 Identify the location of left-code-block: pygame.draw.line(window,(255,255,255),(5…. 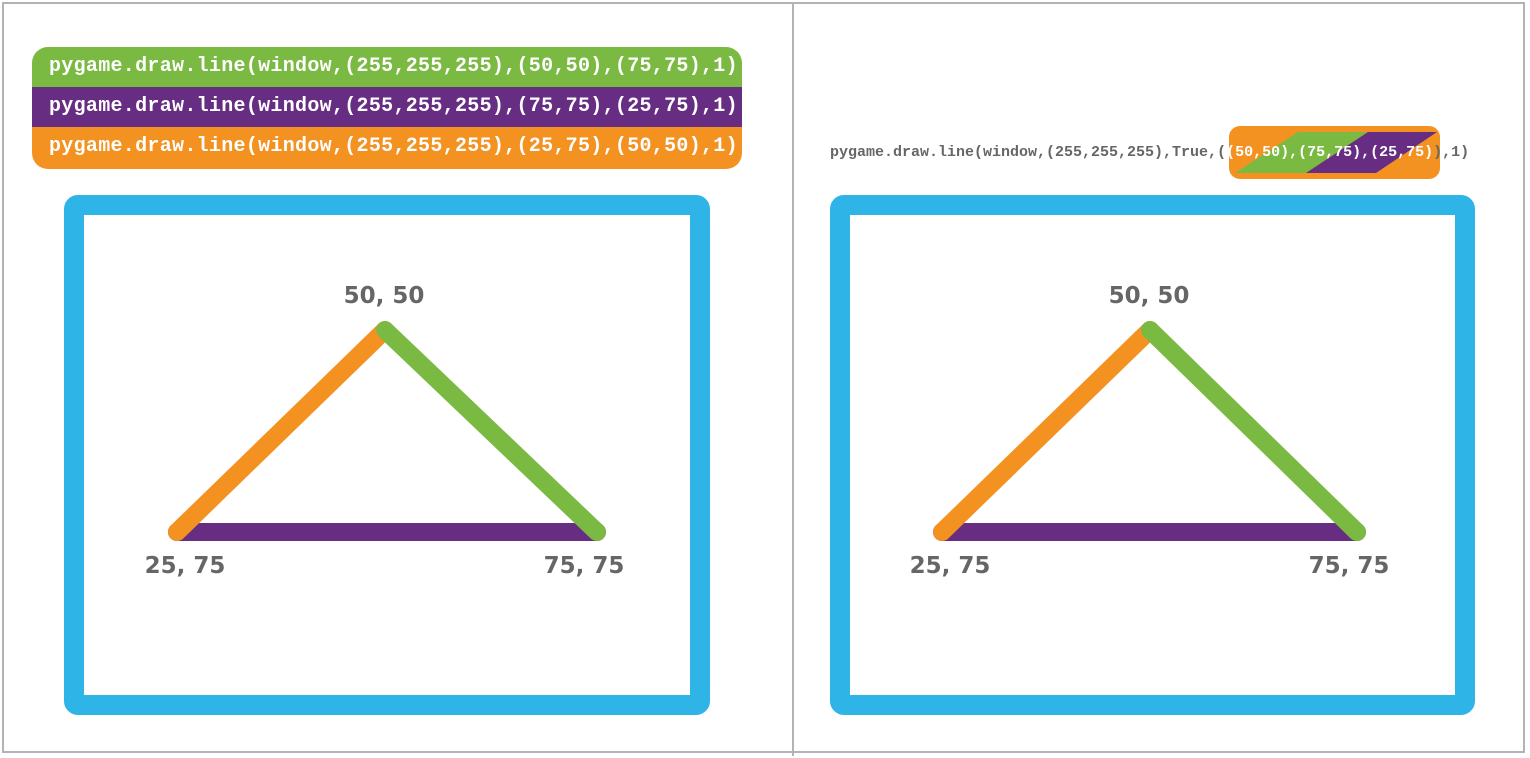
(387, 108).